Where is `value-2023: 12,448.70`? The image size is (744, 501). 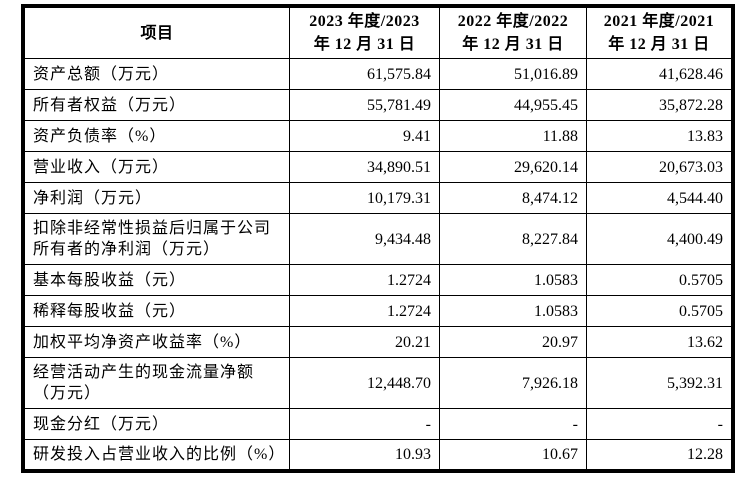 value-2023: 12,448.70 is located at coordinates (364, 383).